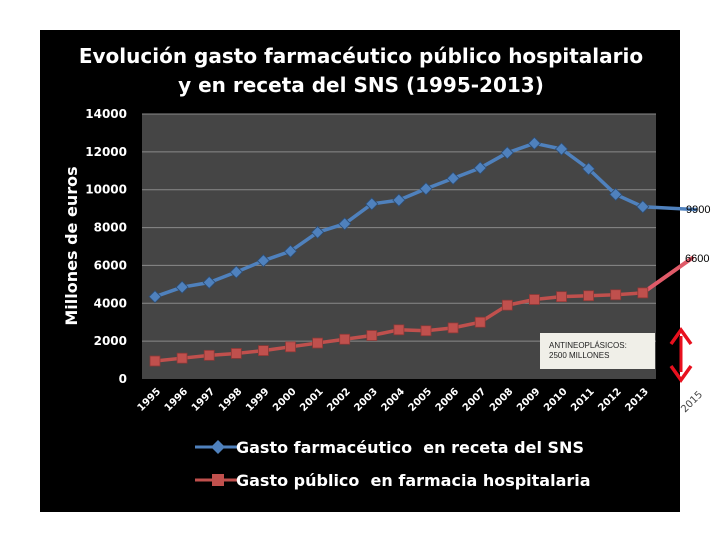 Image resolution: width=720 pixels, height=540 pixels. Describe the element at coordinates (692, 402) in the screenshot. I see `x-tick-label: 2015` at that location.